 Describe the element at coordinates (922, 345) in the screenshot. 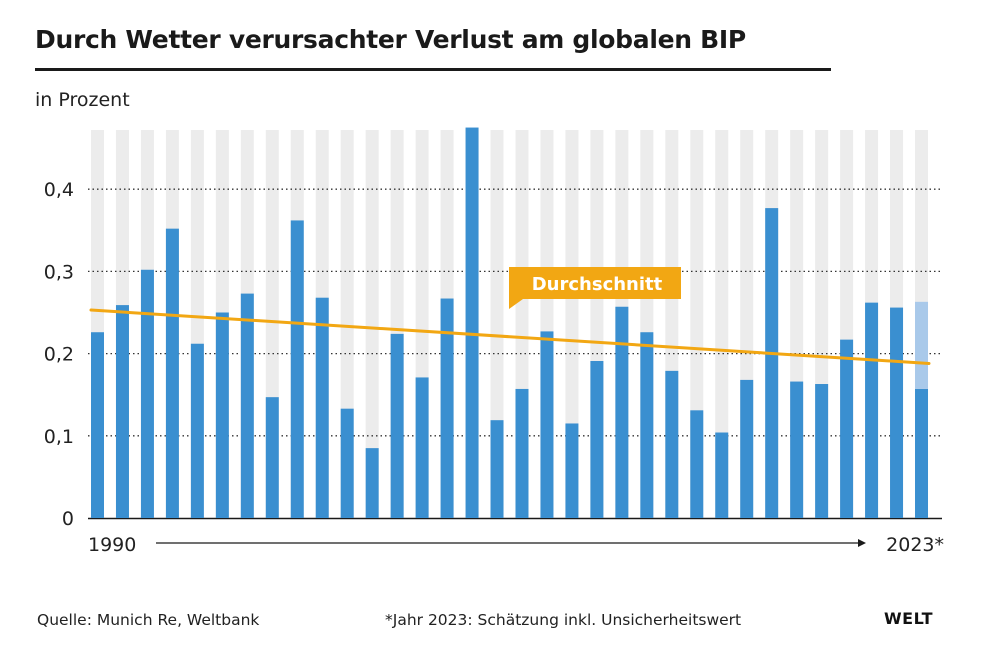

I see `uncertainty-bar` at that location.